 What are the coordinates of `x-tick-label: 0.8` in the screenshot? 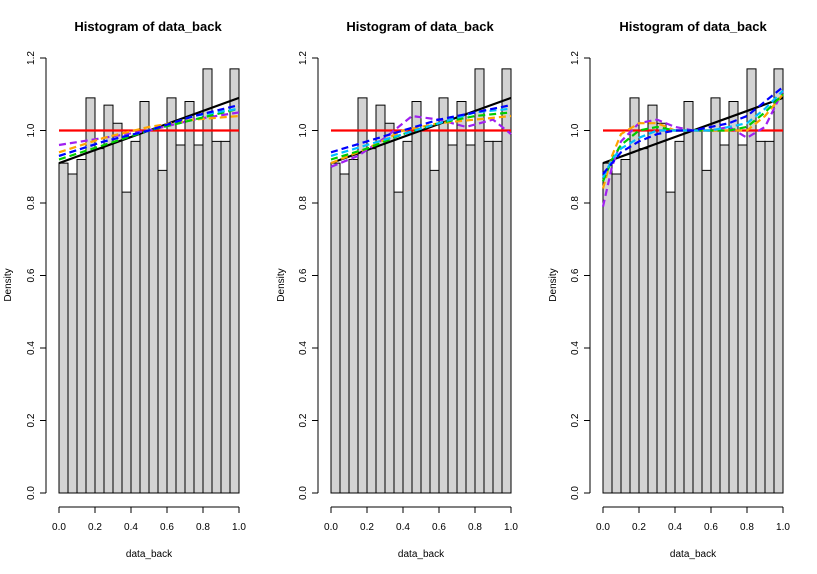 It's located at (747, 527).